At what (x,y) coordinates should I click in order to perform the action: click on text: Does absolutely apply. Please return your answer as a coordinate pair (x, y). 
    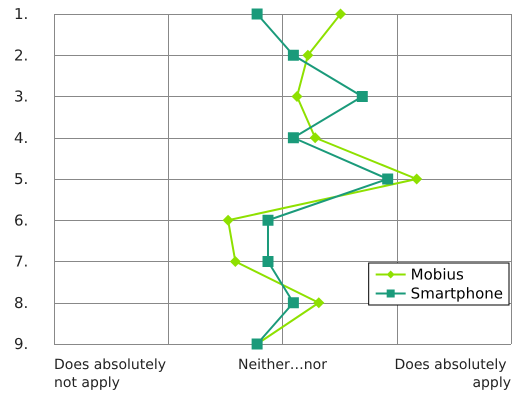
    Looking at the image, I should click on (452, 374).